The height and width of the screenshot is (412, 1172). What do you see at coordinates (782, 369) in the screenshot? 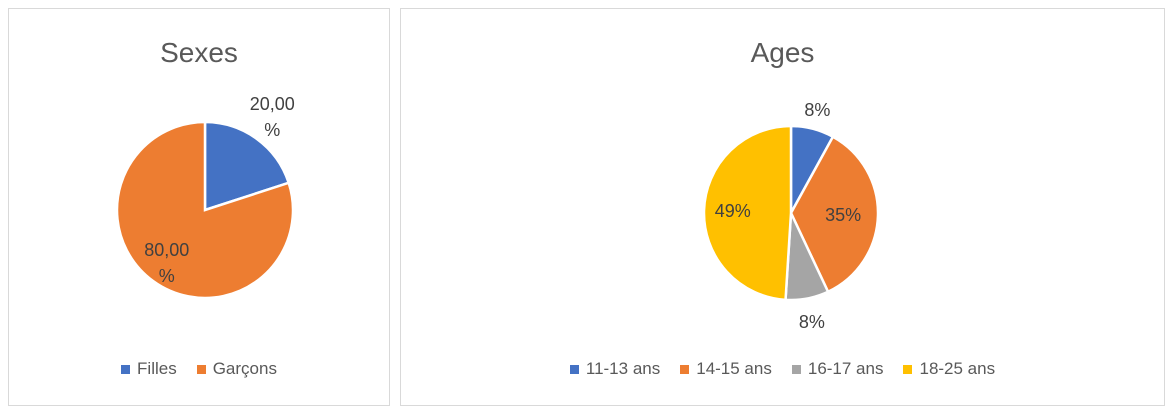
I see `legend: 11-13 ans 14-15 ans 16-17 ans 18-25 ans` at bounding box center [782, 369].